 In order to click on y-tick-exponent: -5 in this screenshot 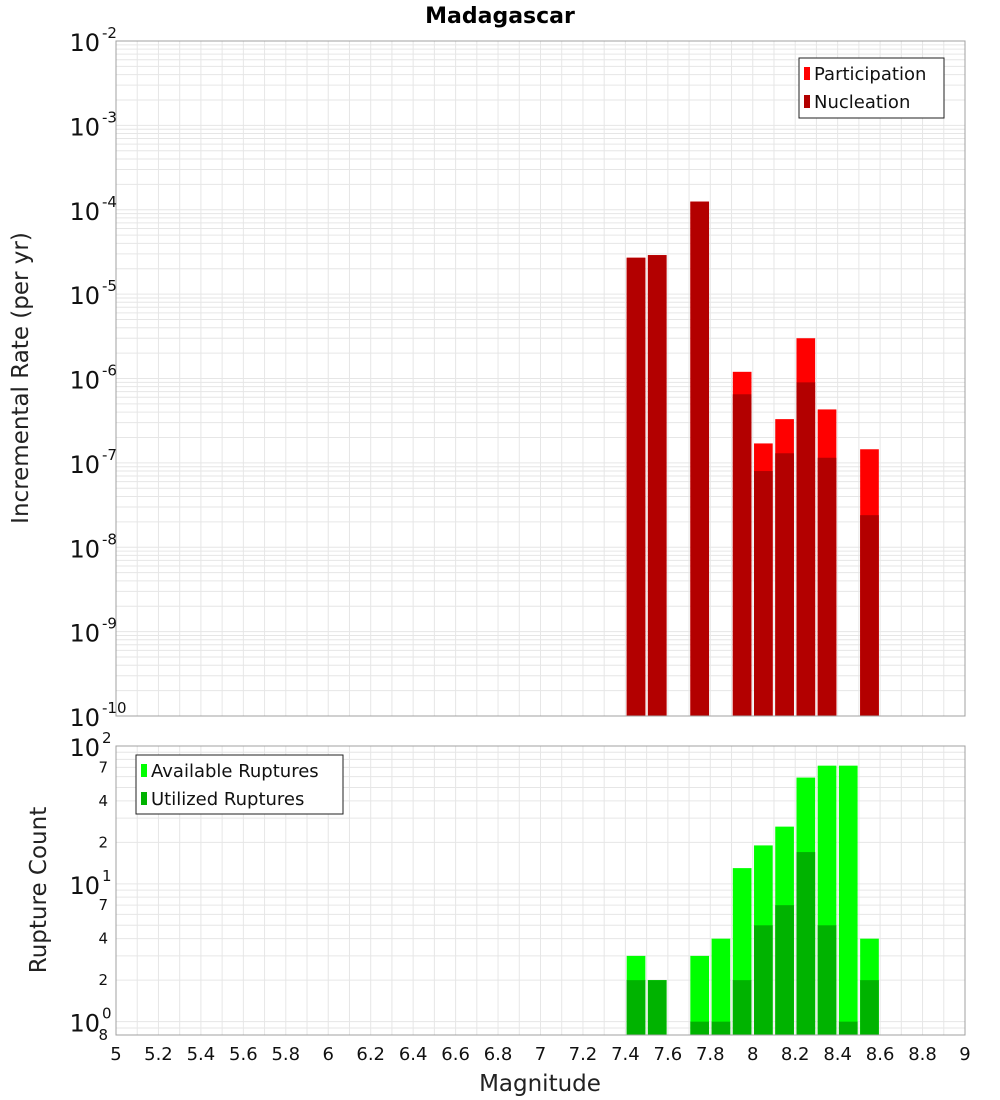, I will do `click(109, 286)`.